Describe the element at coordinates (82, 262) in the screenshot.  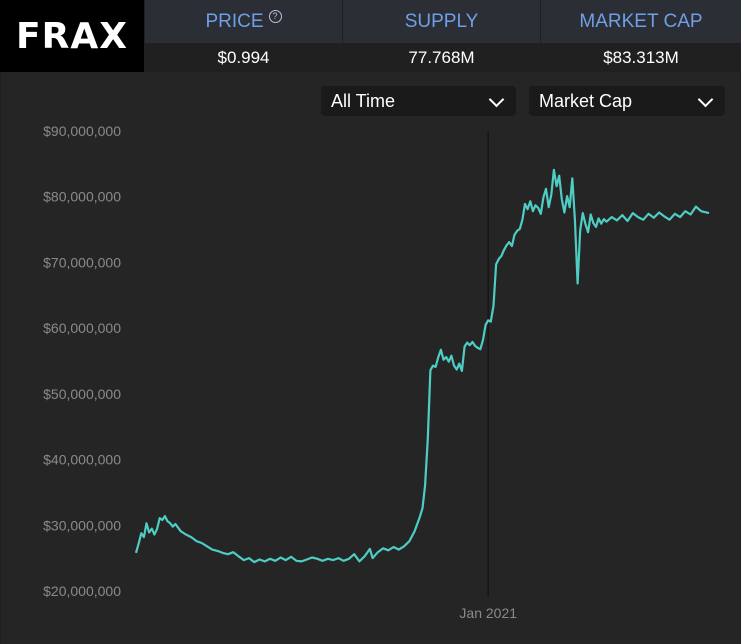
I see `y-tick-label: $70,000,000` at that location.